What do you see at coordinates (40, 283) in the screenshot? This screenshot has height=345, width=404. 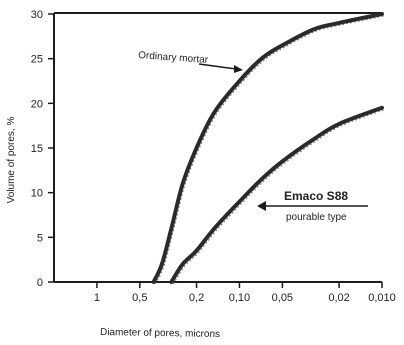 I see `y-tick-label: 0` at bounding box center [40, 283].